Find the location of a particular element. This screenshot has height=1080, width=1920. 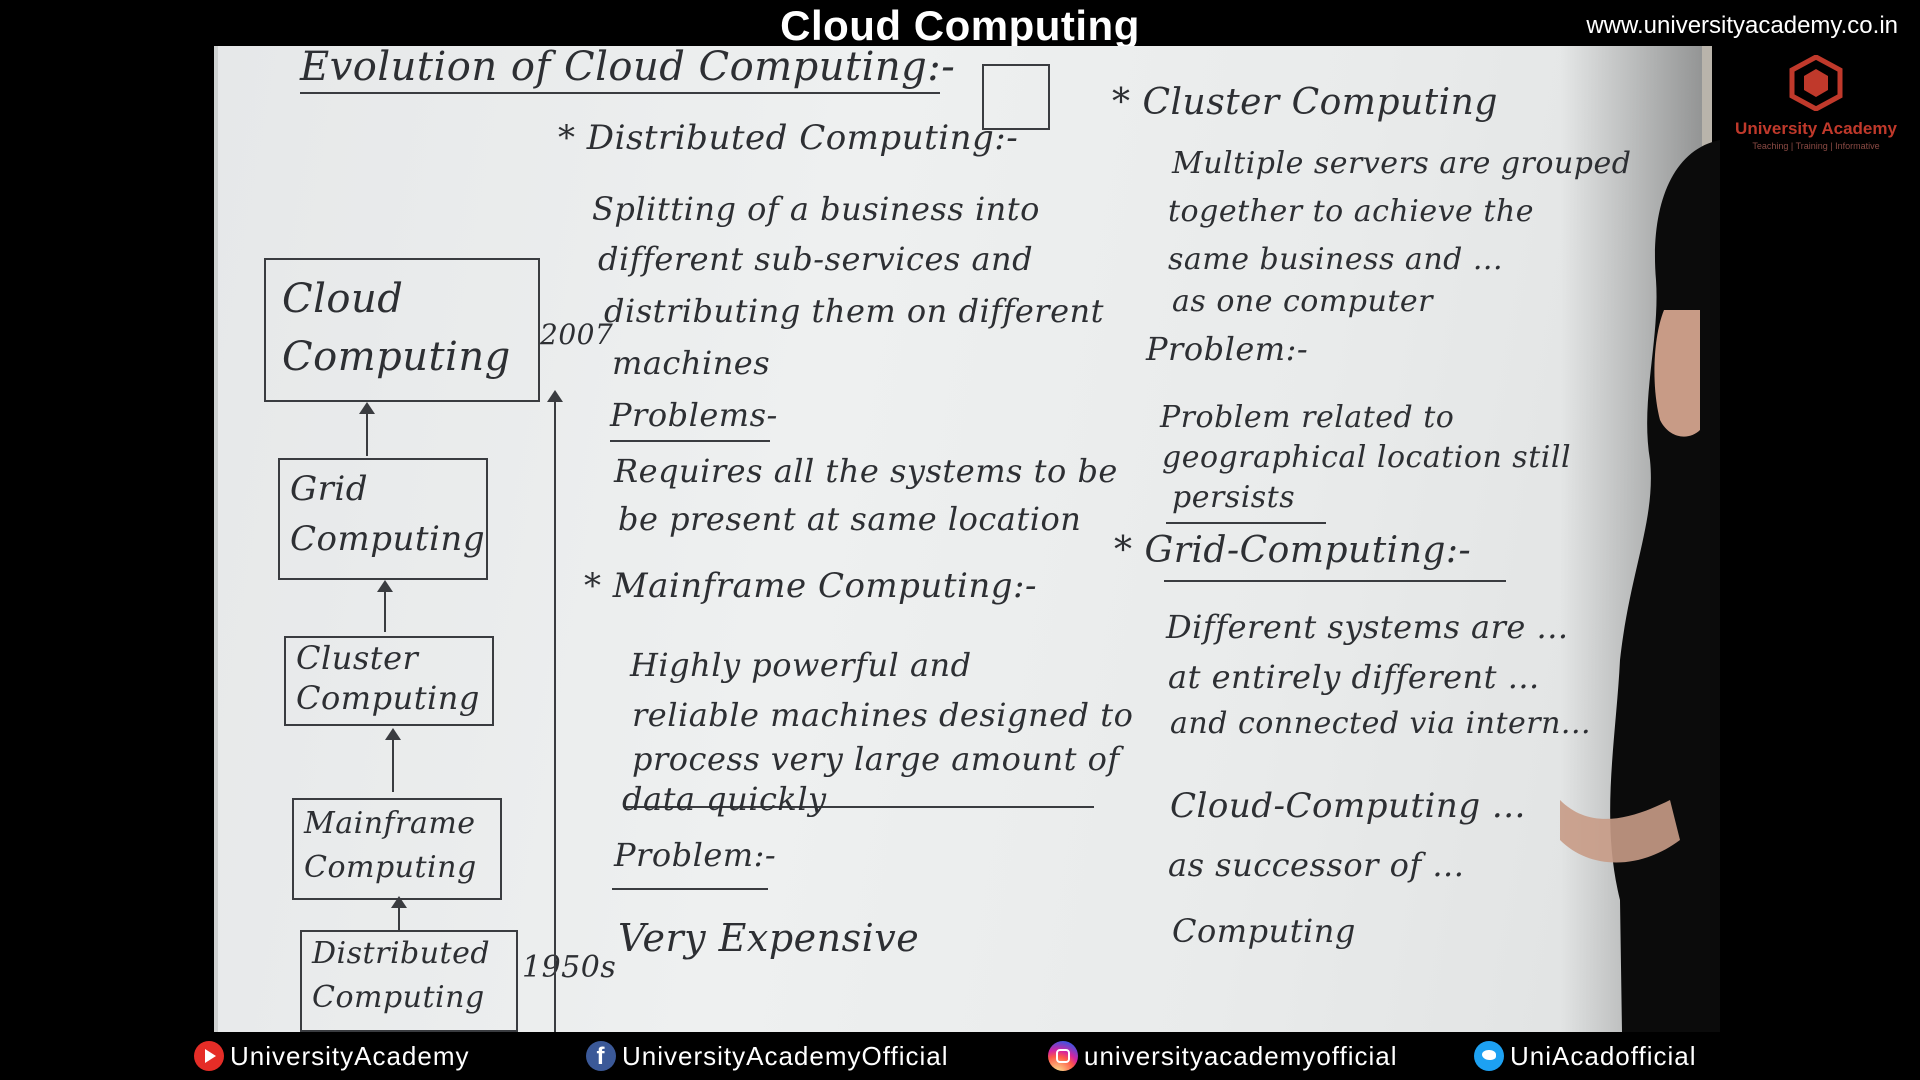

cluster-line-2: together to achieve the is located at coordinates (1351, 211).